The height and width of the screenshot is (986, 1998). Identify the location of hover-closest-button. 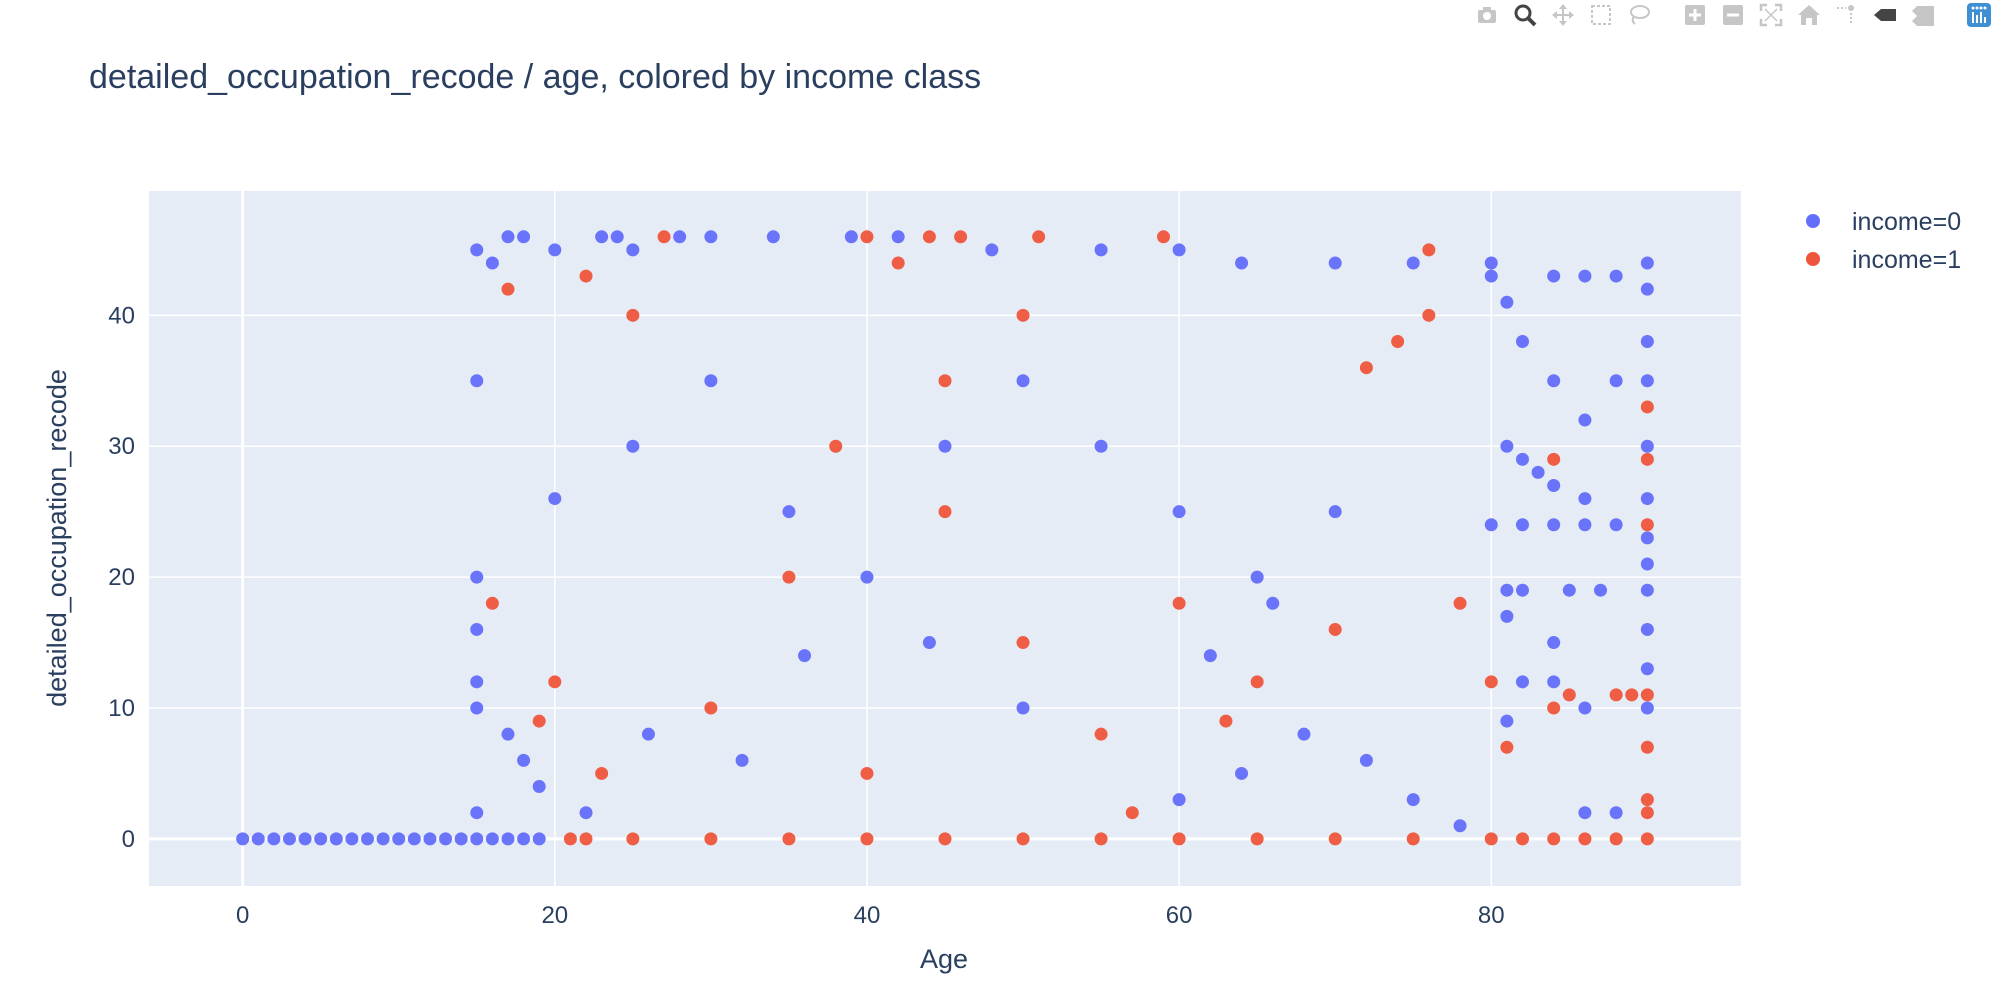
(1885, 15).